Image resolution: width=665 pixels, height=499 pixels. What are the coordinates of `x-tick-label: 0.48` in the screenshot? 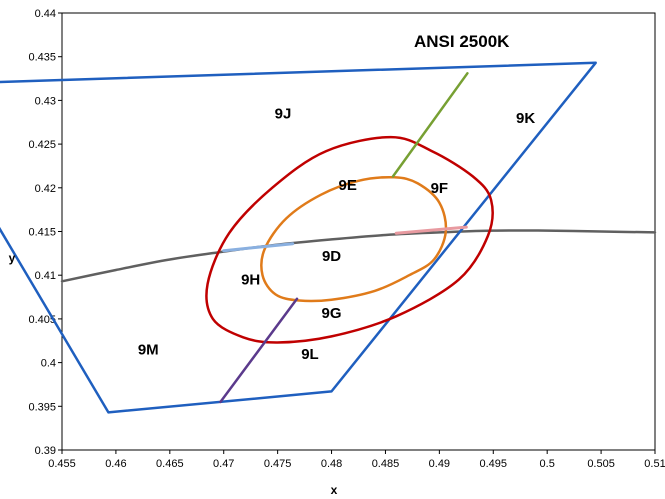 It's located at (331, 464).